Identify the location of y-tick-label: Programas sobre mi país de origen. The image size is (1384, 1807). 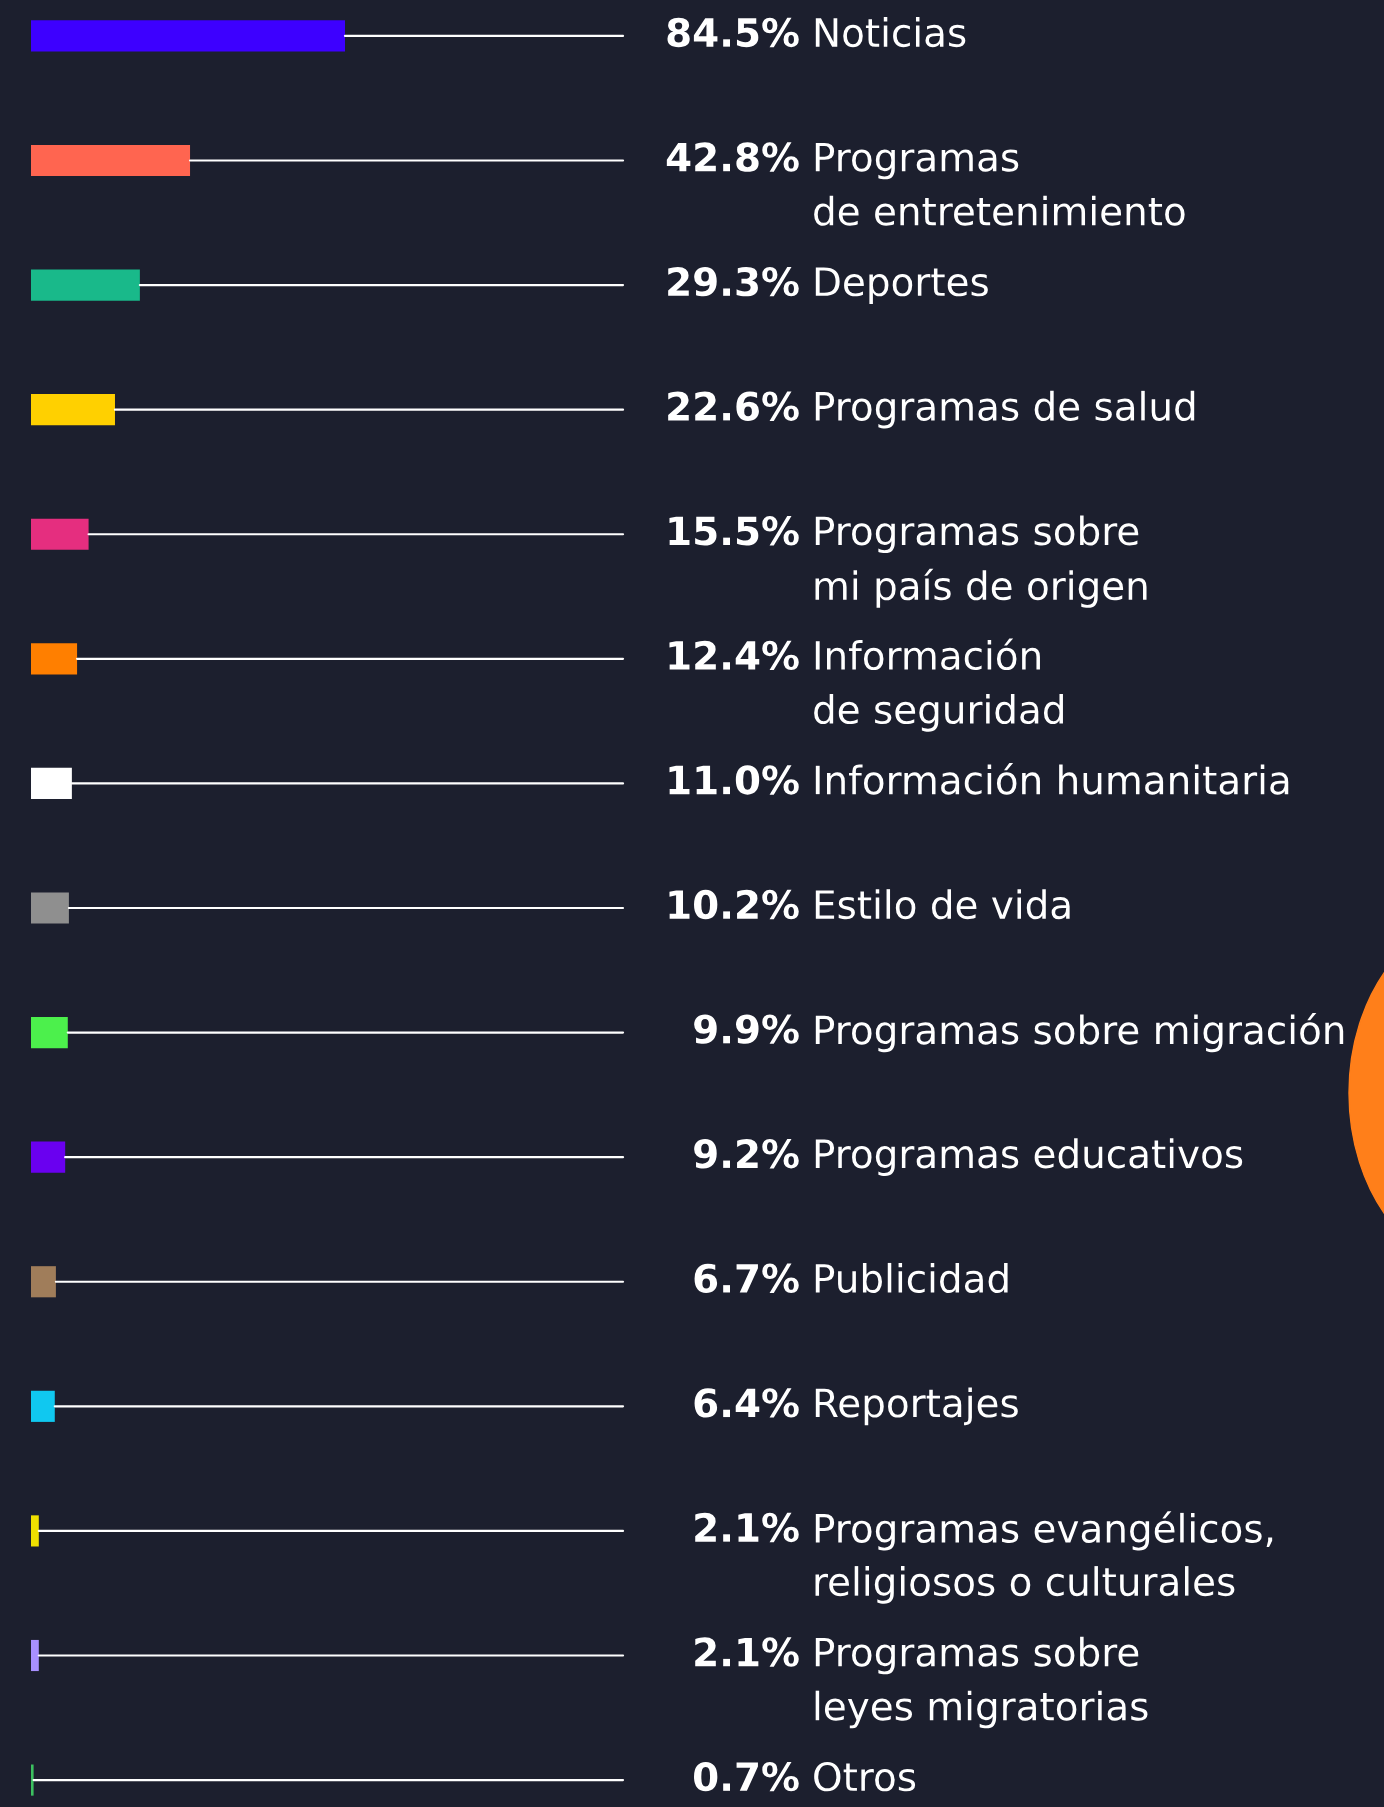
(981, 561).